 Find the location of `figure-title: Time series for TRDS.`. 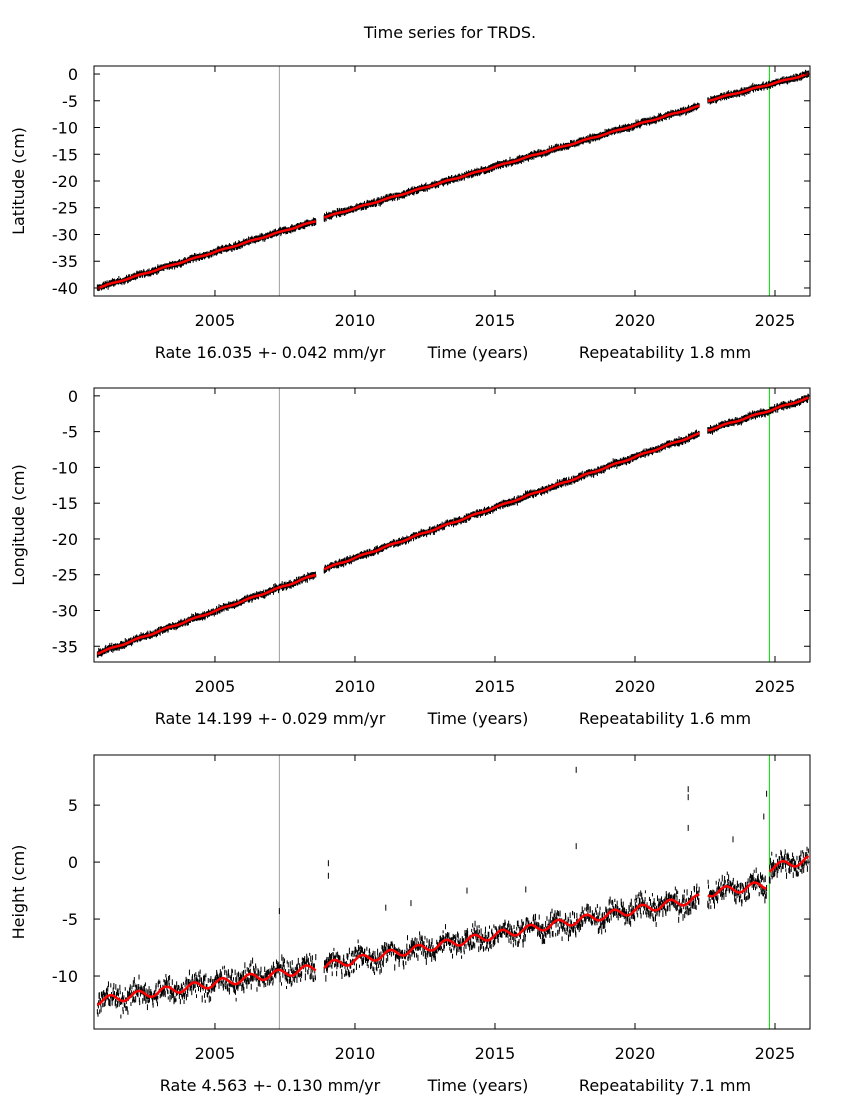

figure-title: Time series for TRDS. is located at coordinates (449, 32).